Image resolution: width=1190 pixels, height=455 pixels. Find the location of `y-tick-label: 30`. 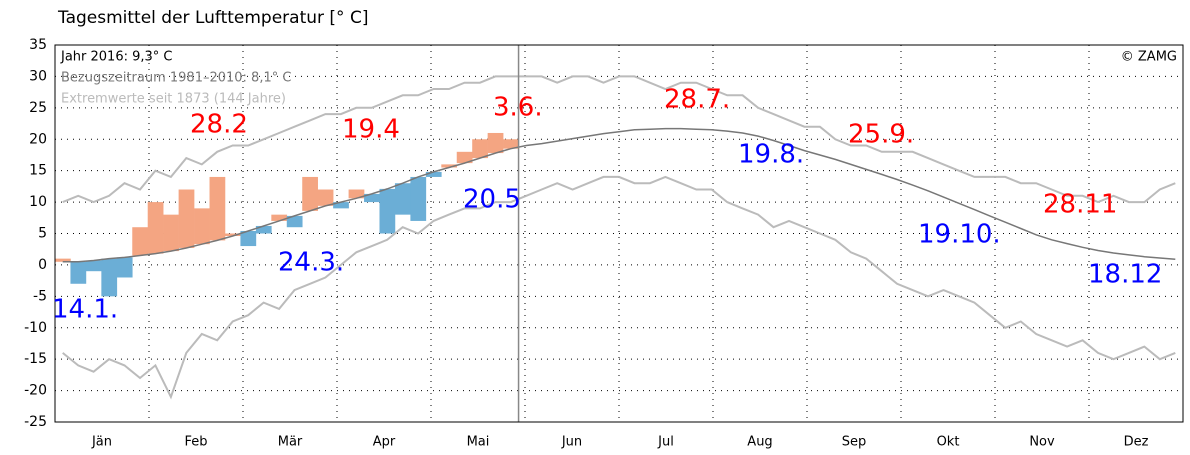

y-tick-label: 30 is located at coordinates (38, 76).